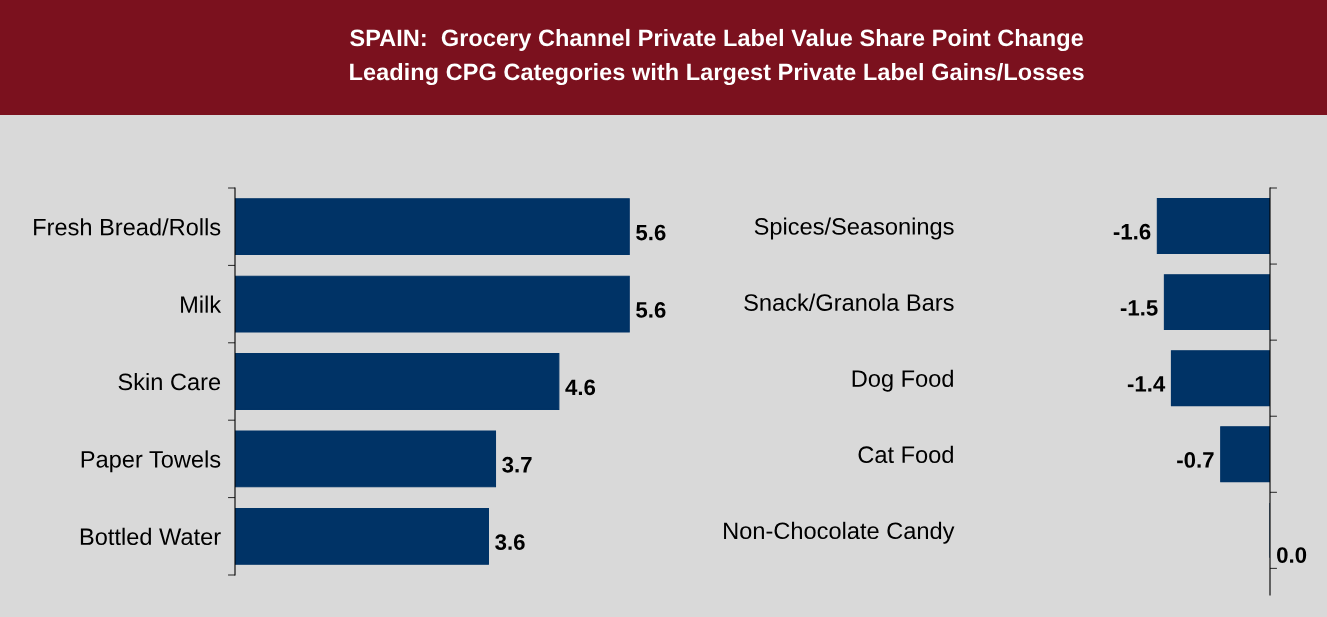  What do you see at coordinates (150, 536) in the screenshot?
I see `y-tick-label: Bottled Water` at bounding box center [150, 536].